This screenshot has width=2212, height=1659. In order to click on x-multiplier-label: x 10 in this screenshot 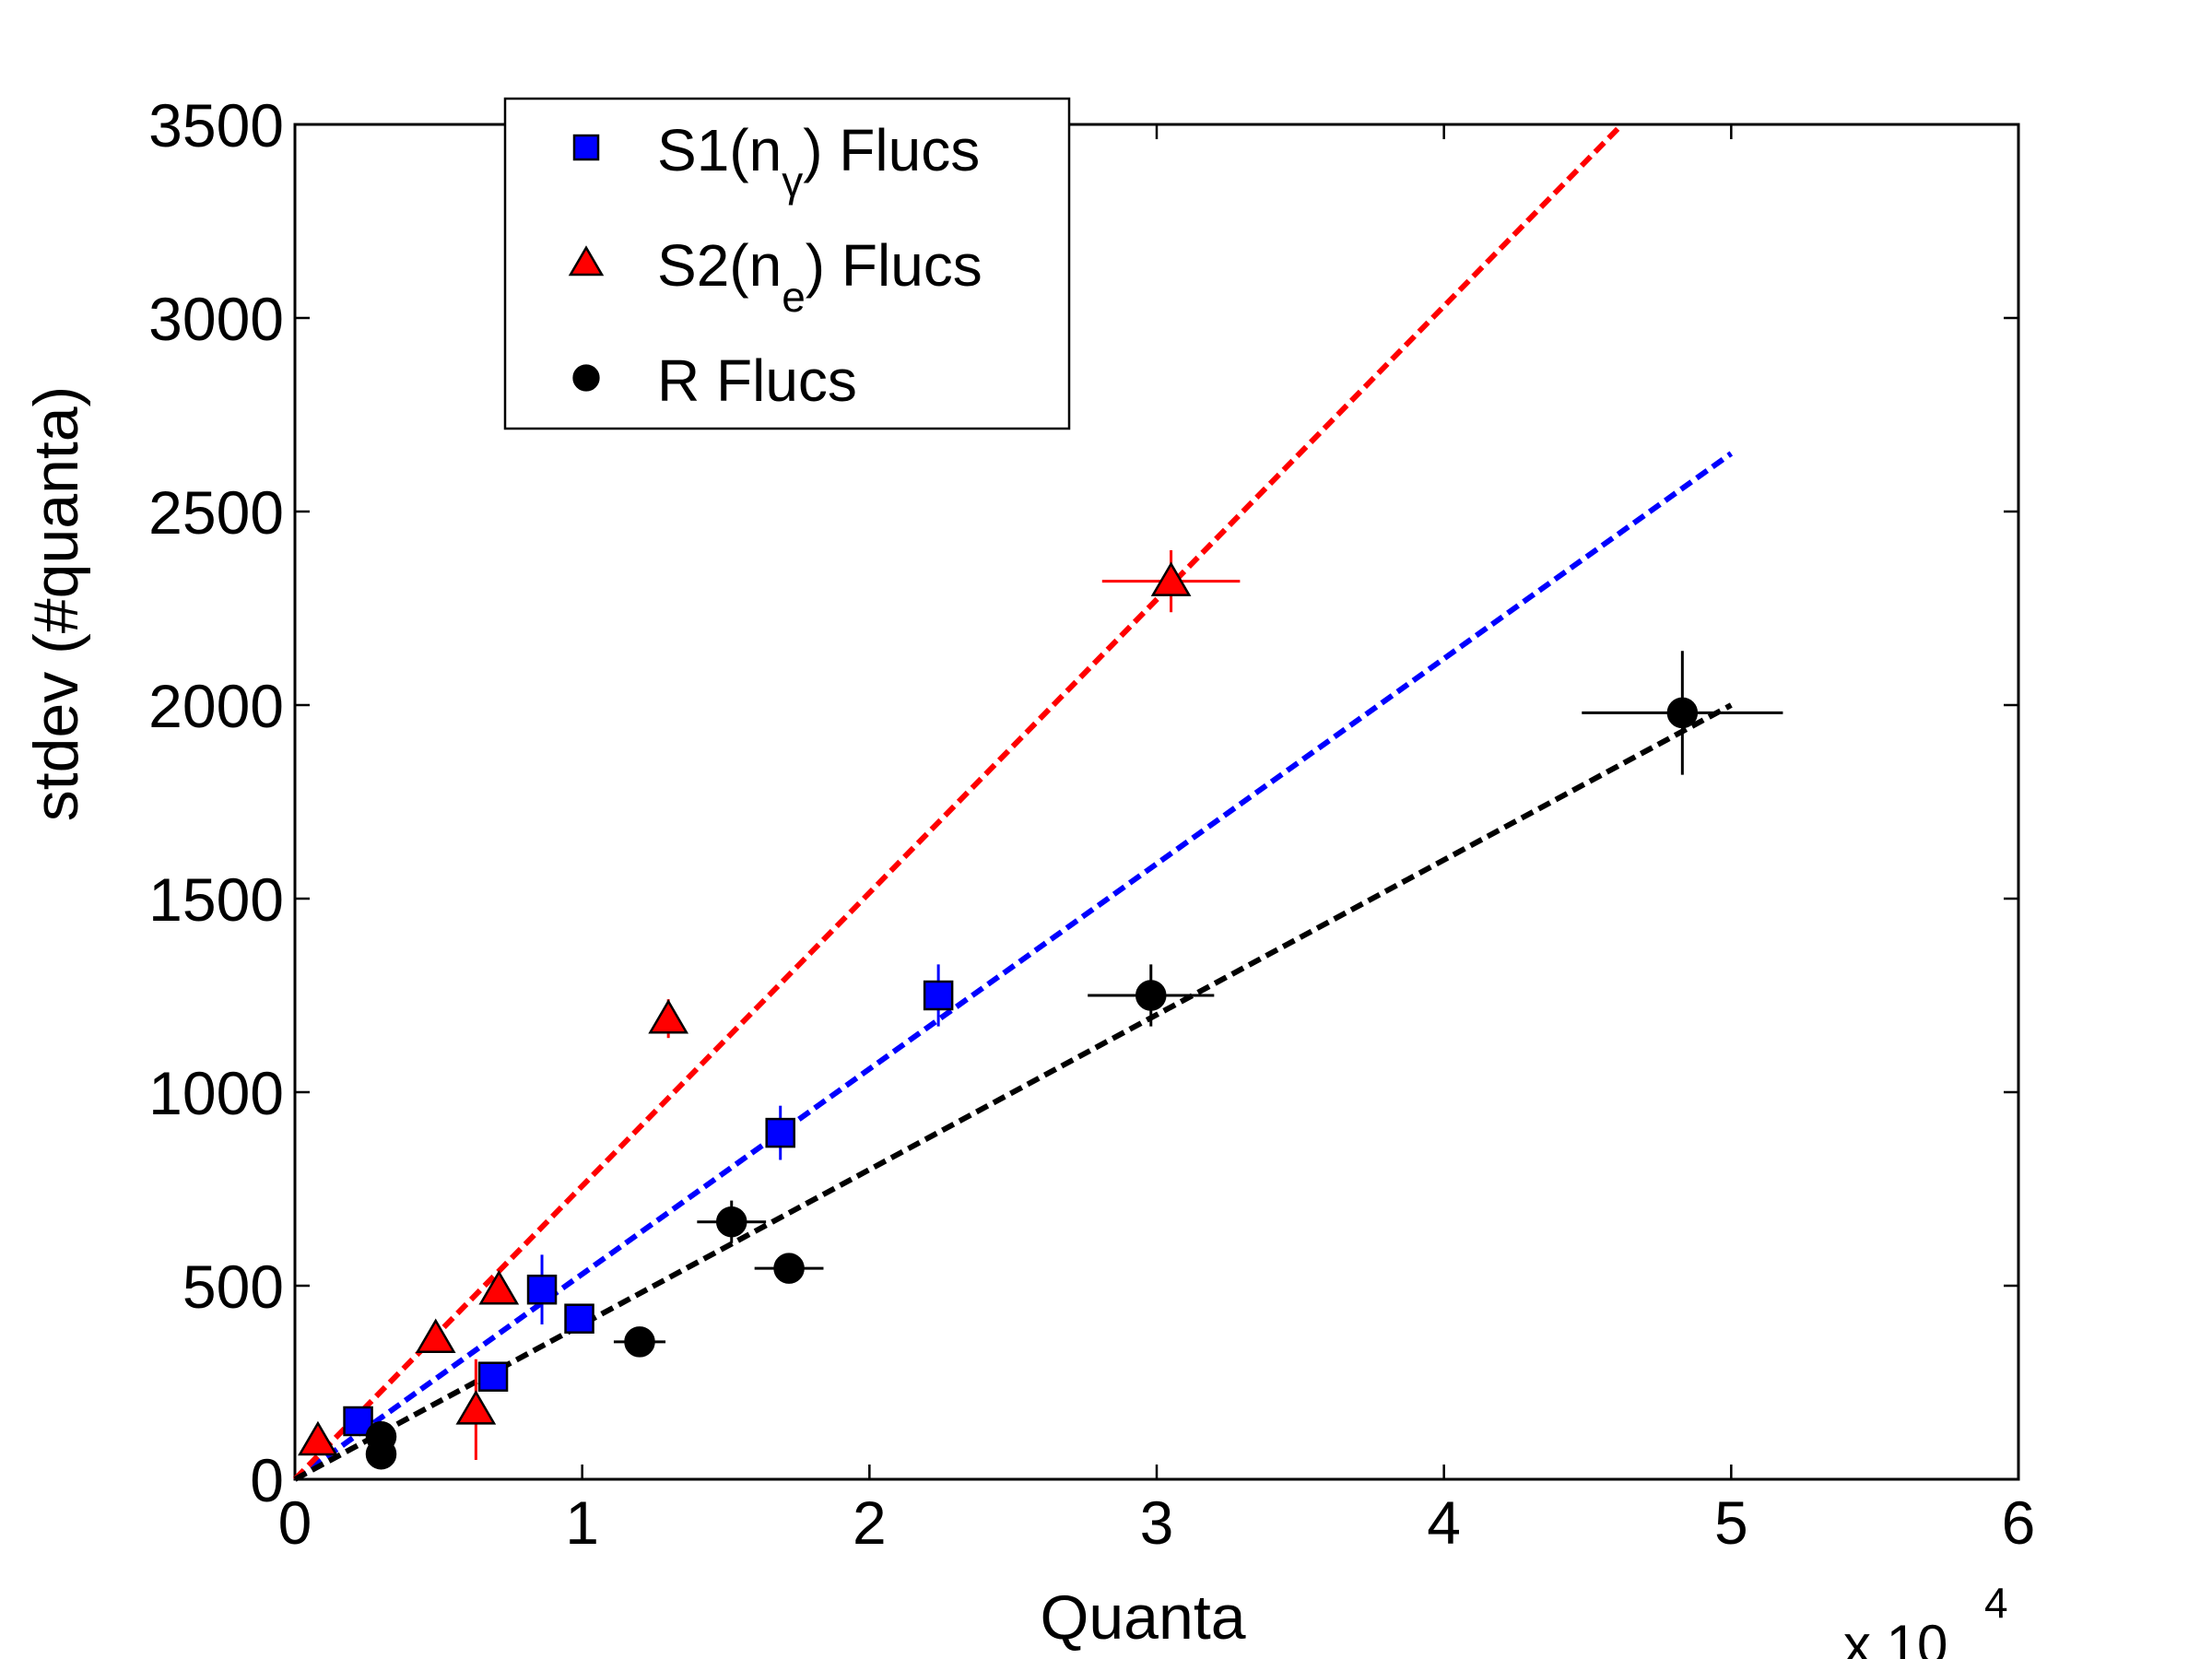, I will do `click(1895, 1636)`.